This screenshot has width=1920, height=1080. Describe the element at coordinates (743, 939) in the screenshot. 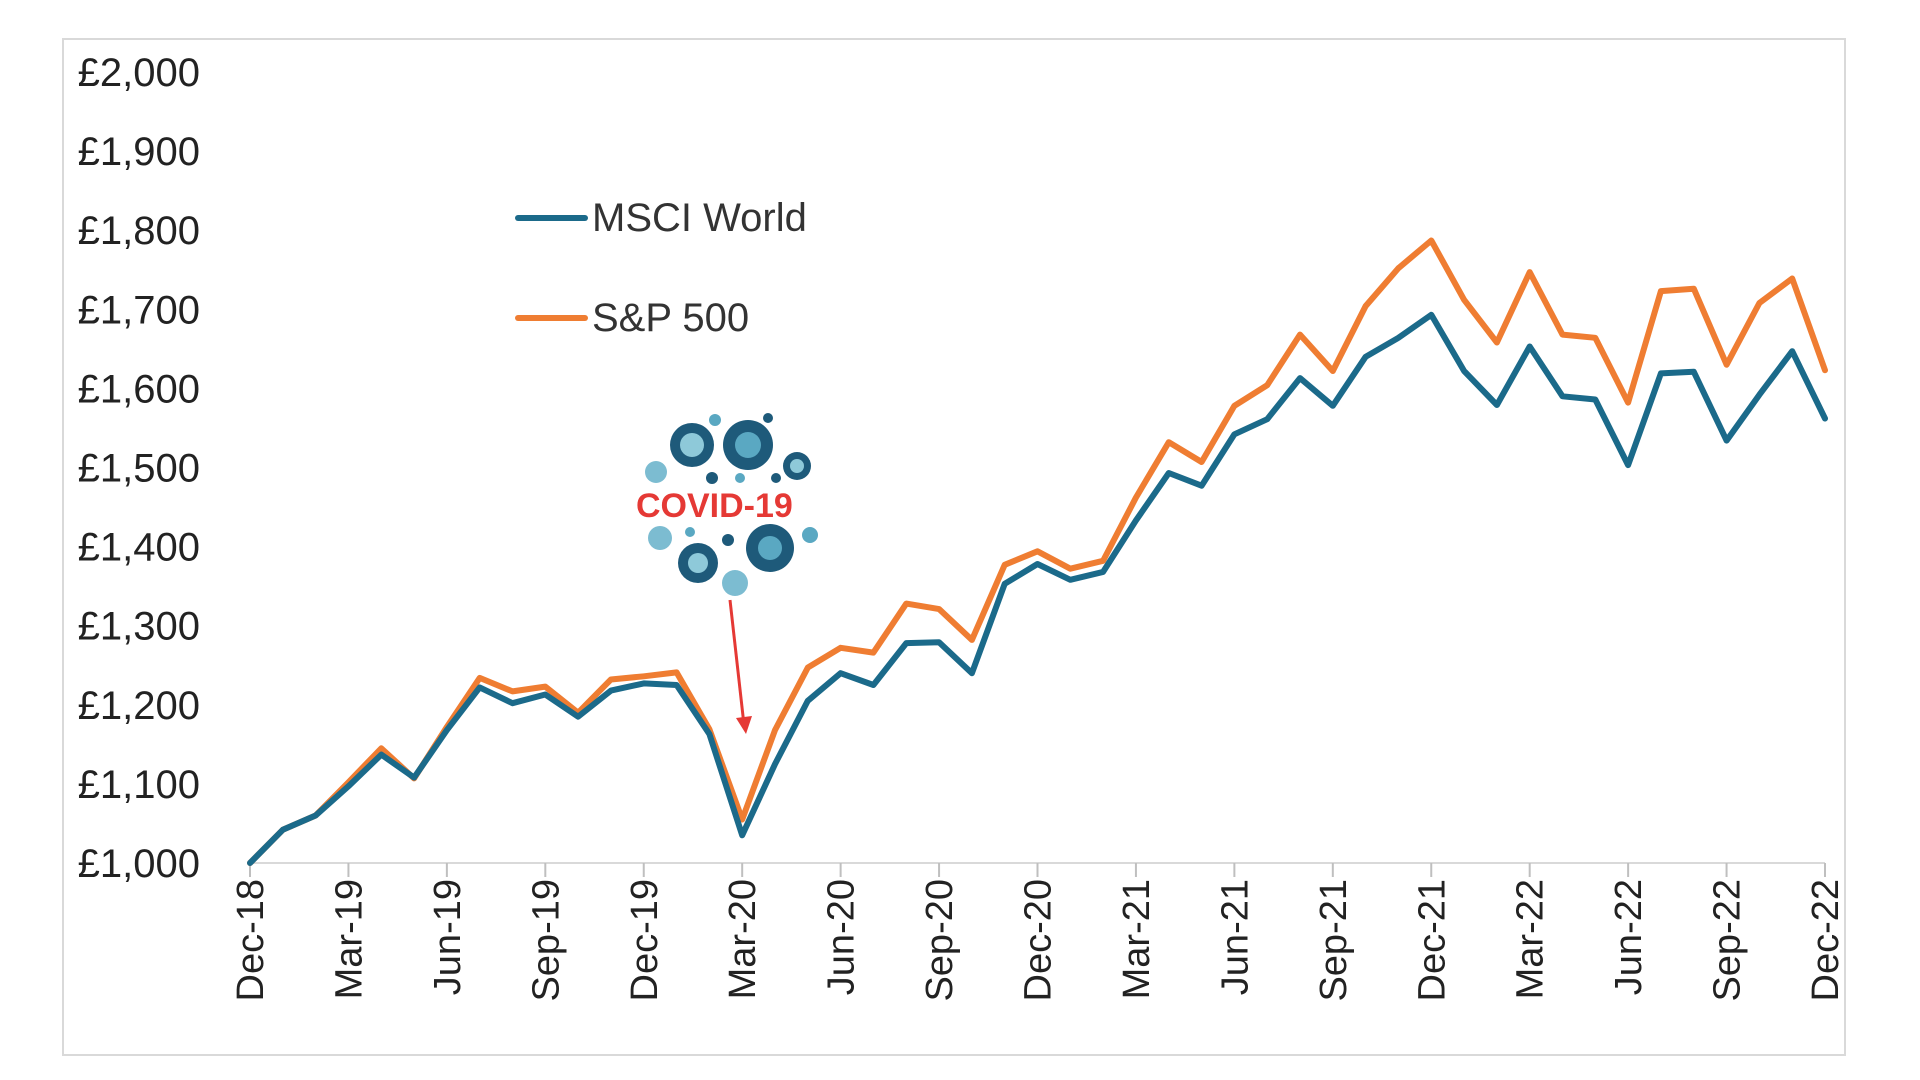

I see `x-tick-label: Mar-20` at that location.